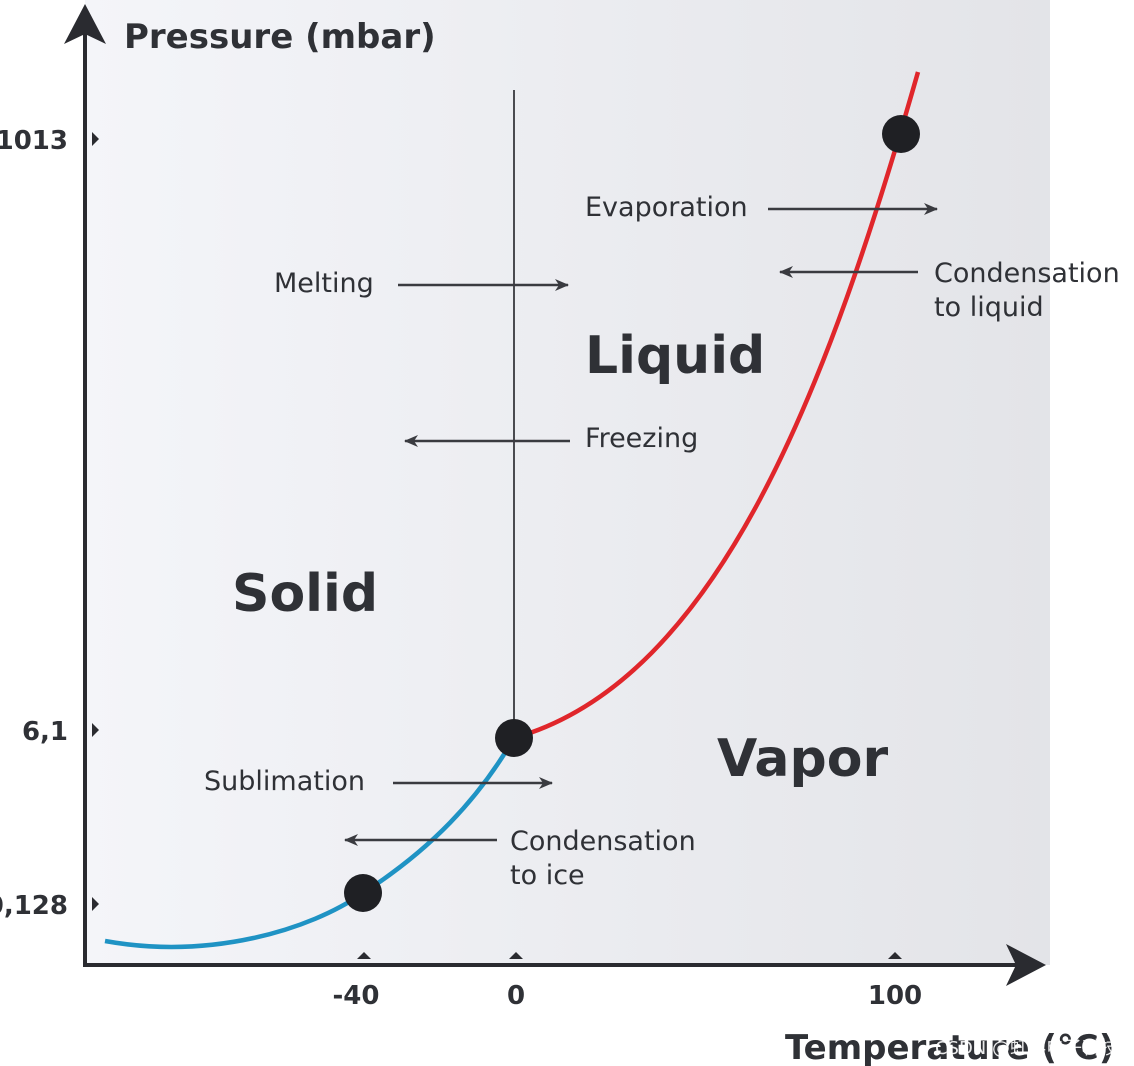  I want to click on evaporation-label: Evaporation, so click(666, 207).